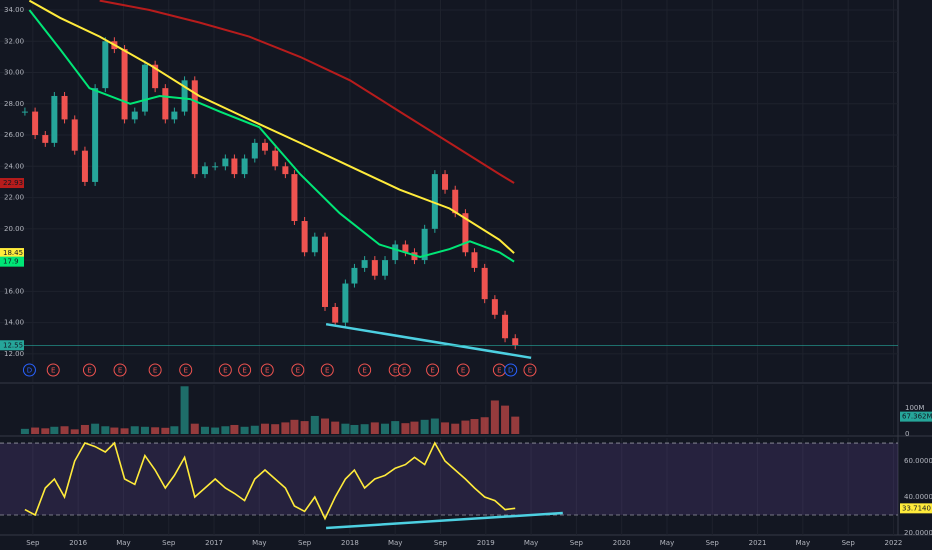  What do you see at coordinates (914, 408) in the screenshot?
I see `y-tick-label: 100M` at bounding box center [914, 408].